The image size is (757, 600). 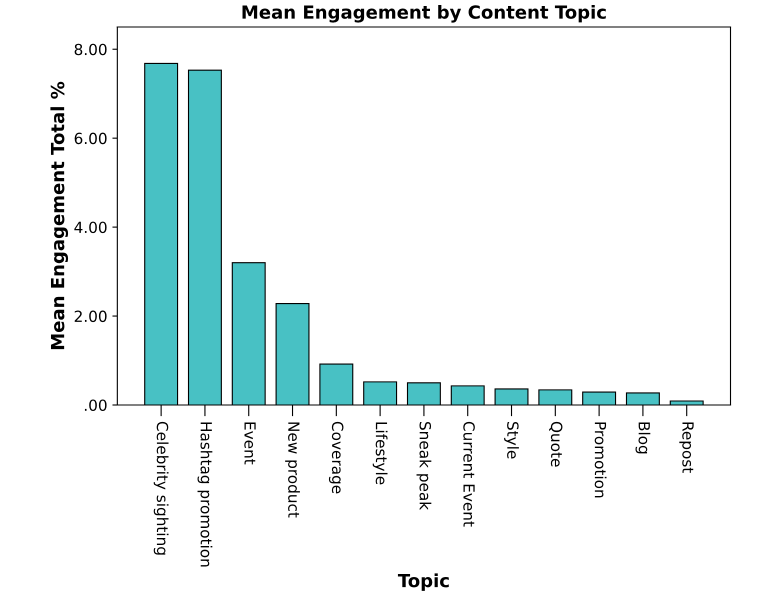 I want to click on y-tick-label: 2.00, so click(x=90, y=316).